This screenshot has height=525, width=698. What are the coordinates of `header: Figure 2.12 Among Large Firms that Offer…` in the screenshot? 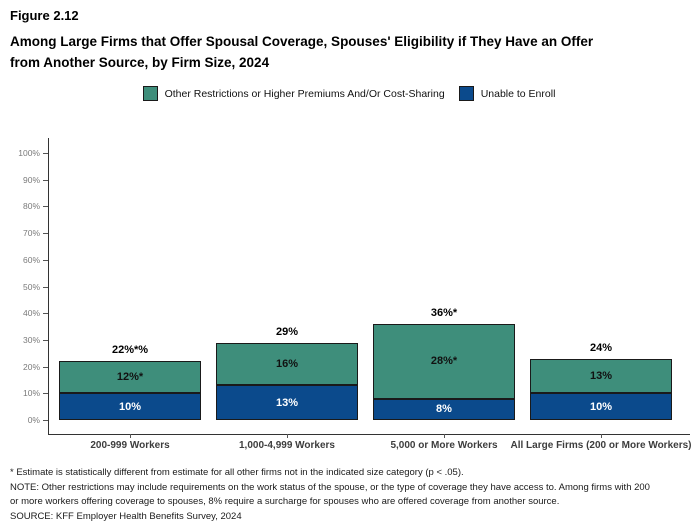 It's located at (350, 40).